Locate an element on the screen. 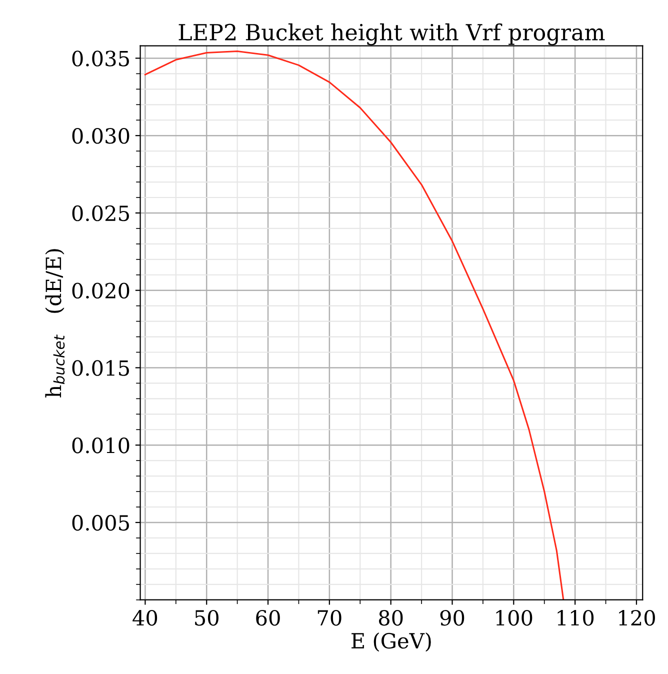 The image size is (668, 674). text: h$_{bucket}$ (dE/E) is located at coordinates (55, 323).